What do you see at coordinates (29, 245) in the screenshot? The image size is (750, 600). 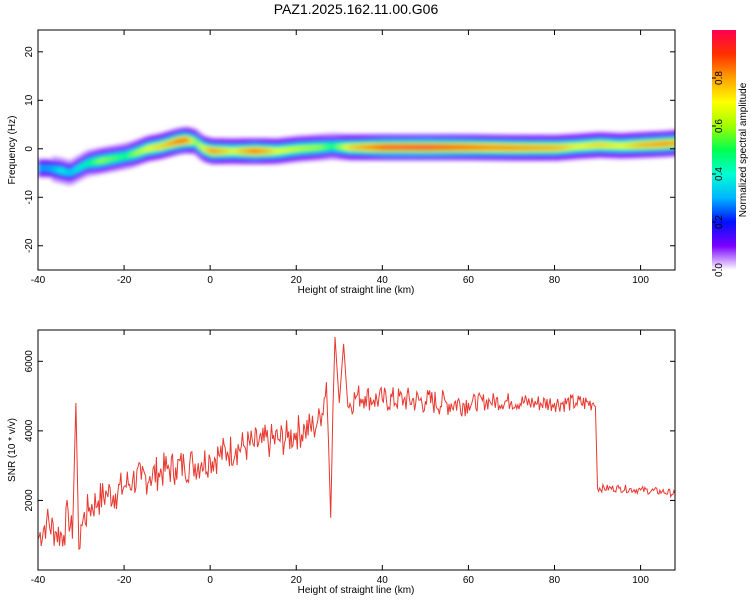 I see `spectrogram-y-tick-label: -20` at bounding box center [29, 245].